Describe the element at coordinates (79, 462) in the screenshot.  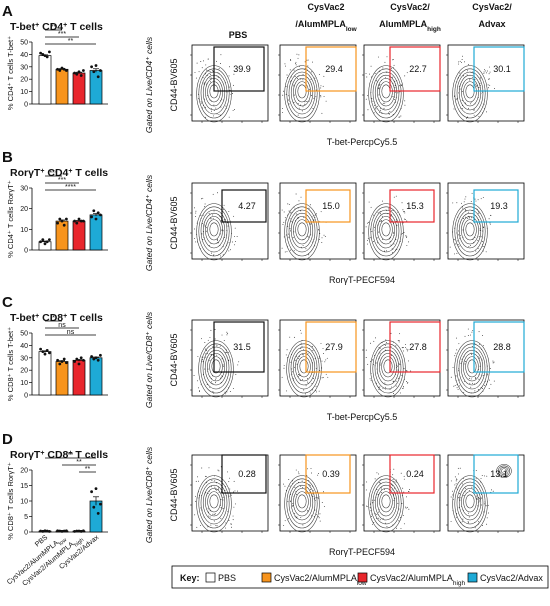
I see `sig-label-D-1: **` at that location.